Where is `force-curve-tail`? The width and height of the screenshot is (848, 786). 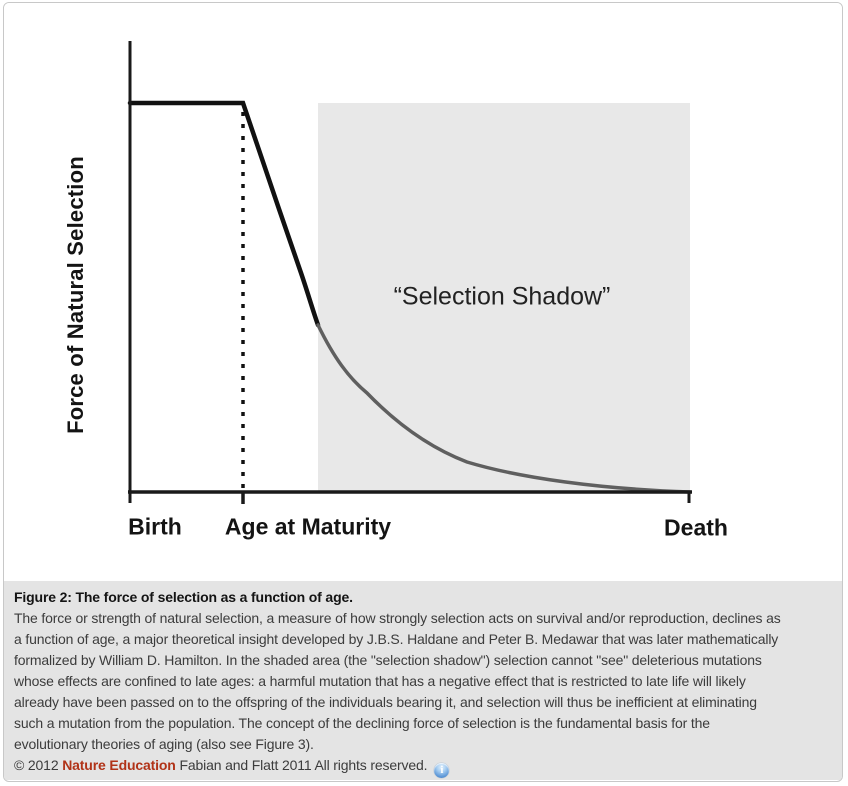
force-curve-tail is located at coordinates (504, 408).